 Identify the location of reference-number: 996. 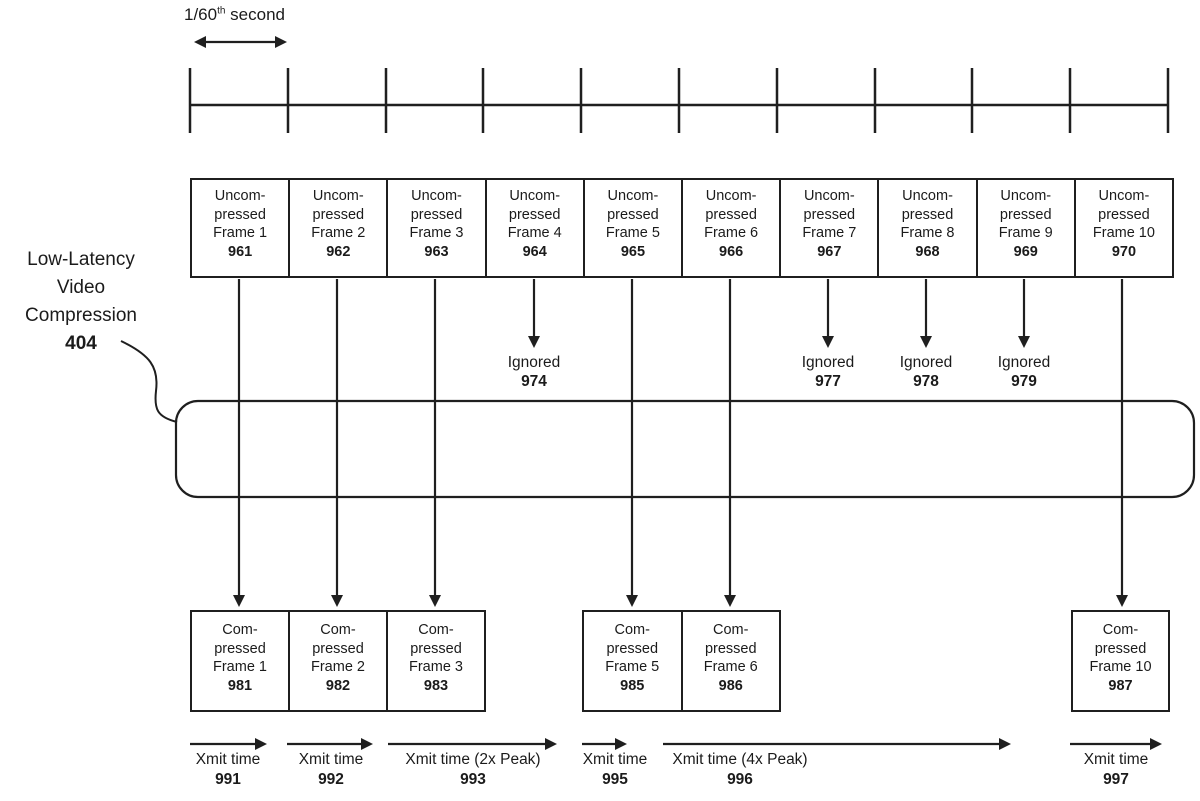
(740, 779).